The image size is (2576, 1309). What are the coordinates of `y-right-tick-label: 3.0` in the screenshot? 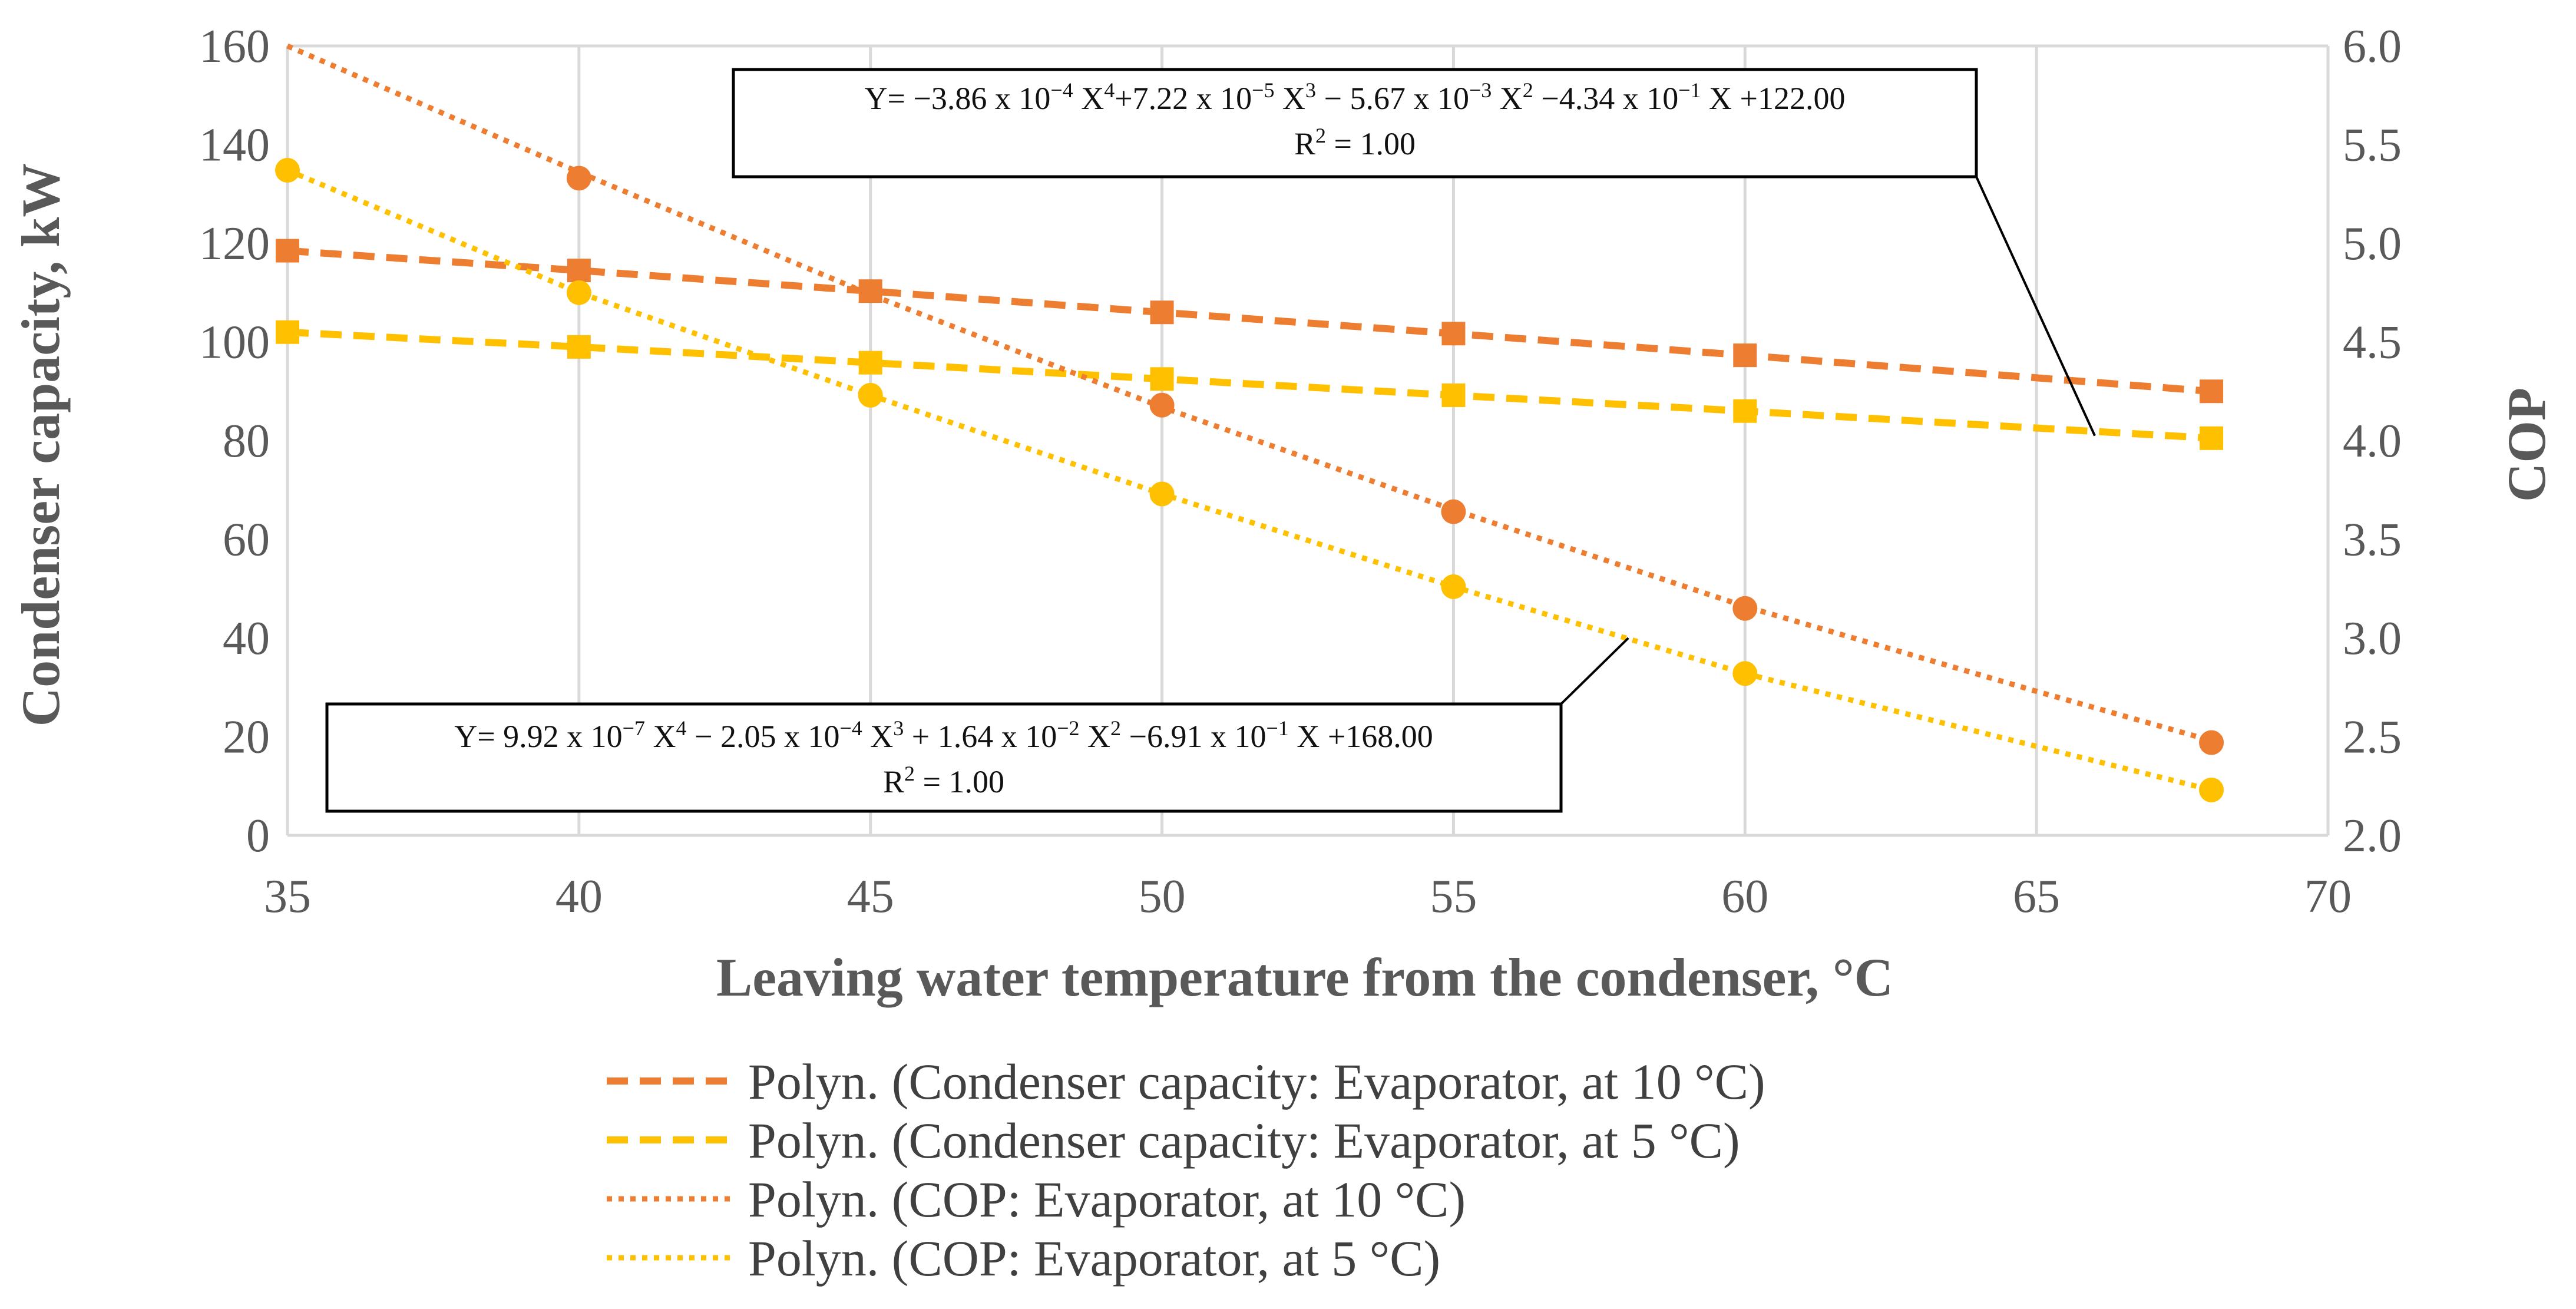 It's located at (2372, 639).